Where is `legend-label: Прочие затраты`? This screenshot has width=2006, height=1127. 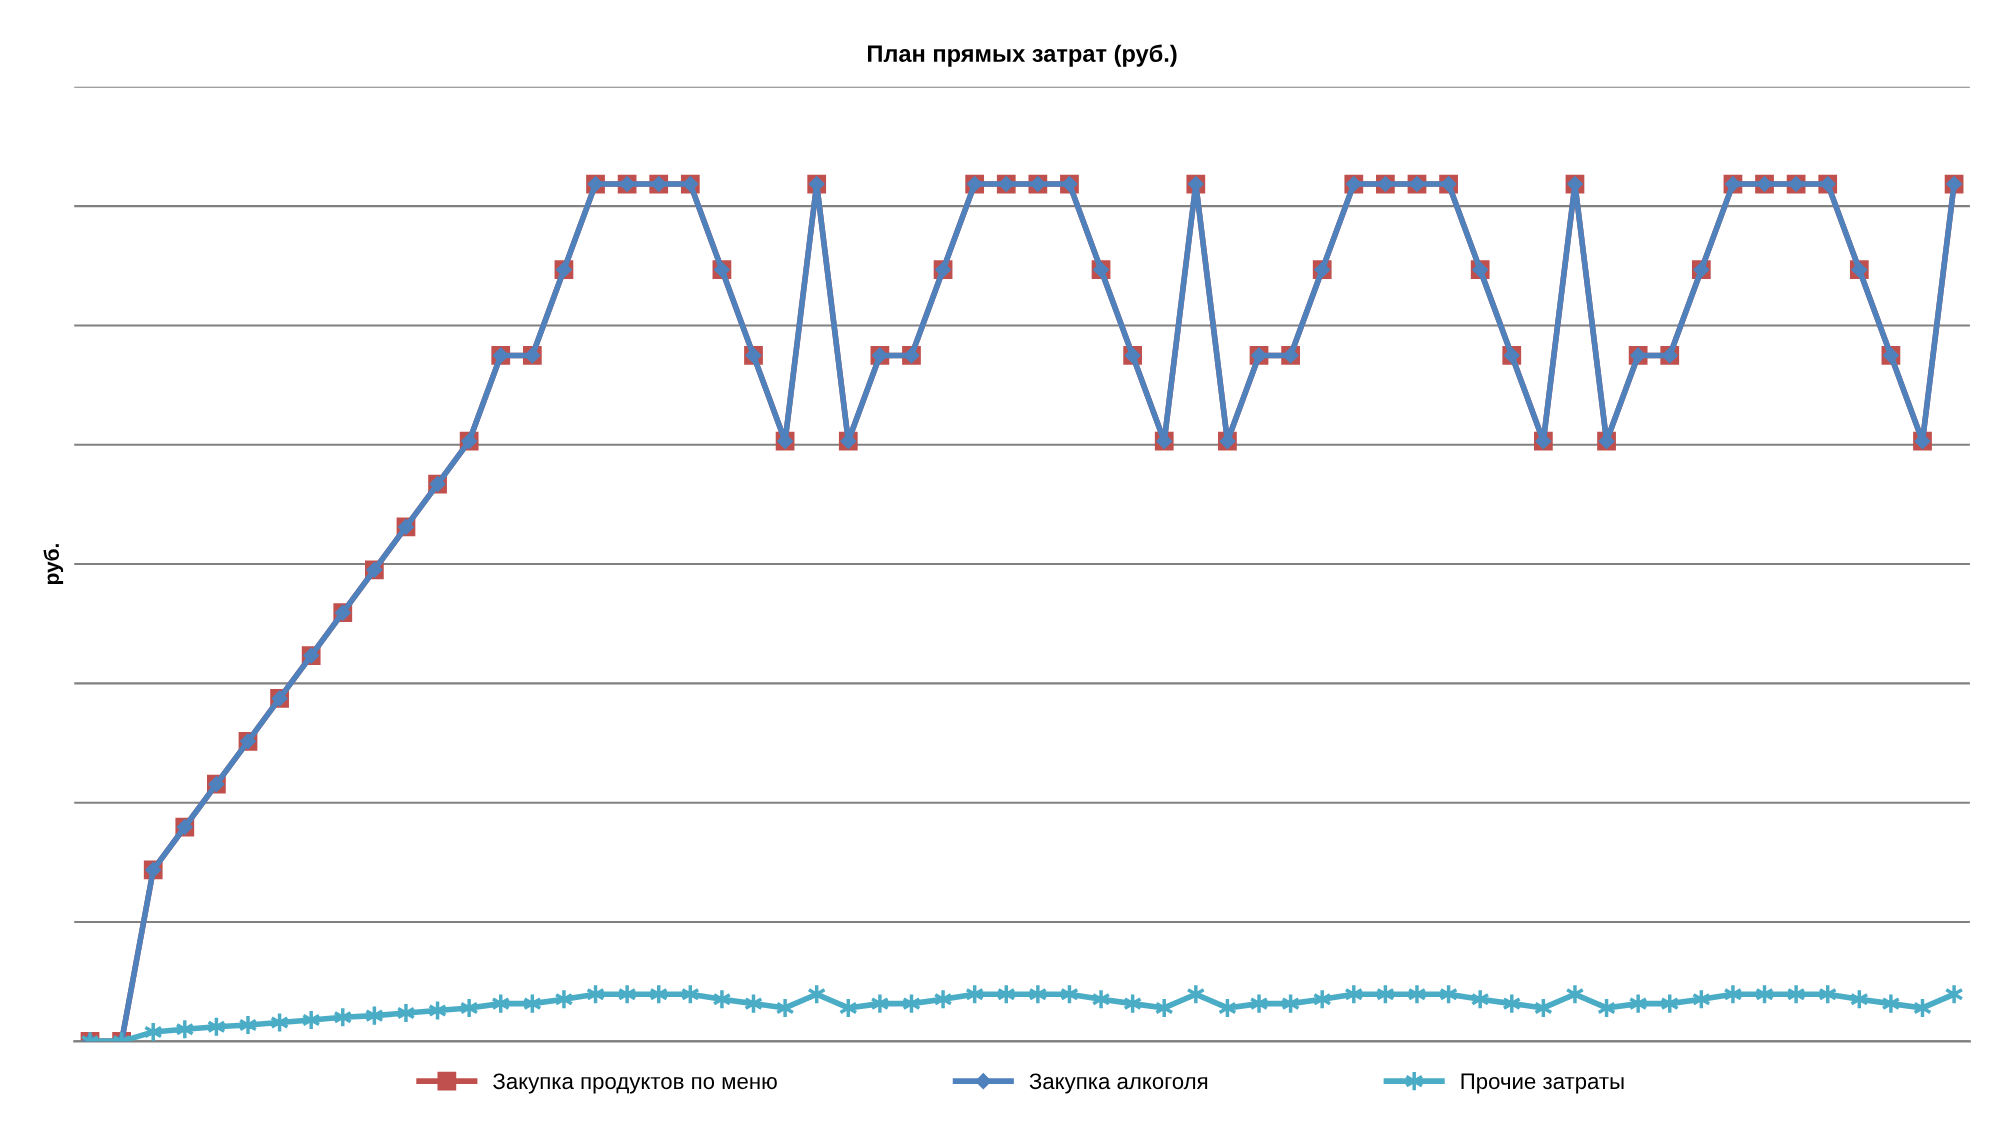
legend-label: Прочие затраты is located at coordinates (1542, 1083).